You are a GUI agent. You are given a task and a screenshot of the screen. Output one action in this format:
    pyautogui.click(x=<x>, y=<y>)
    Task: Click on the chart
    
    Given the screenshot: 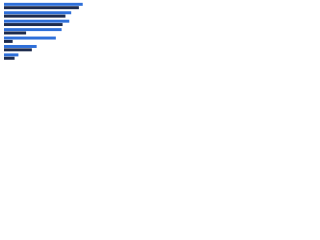 What is the action you would take?
    pyautogui.click(x=43, y=31)
    